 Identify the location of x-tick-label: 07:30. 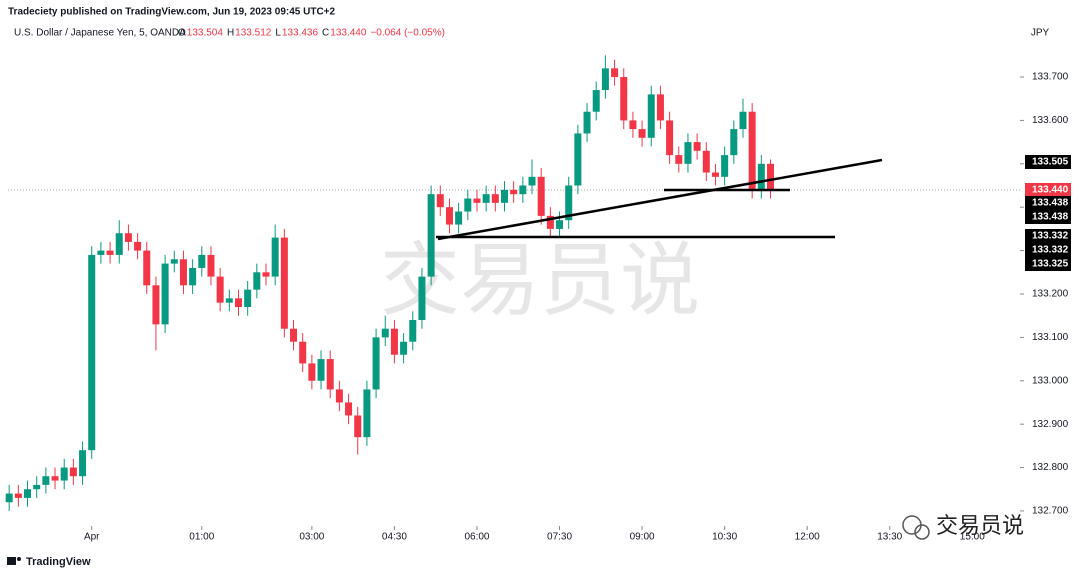
(559, 537).